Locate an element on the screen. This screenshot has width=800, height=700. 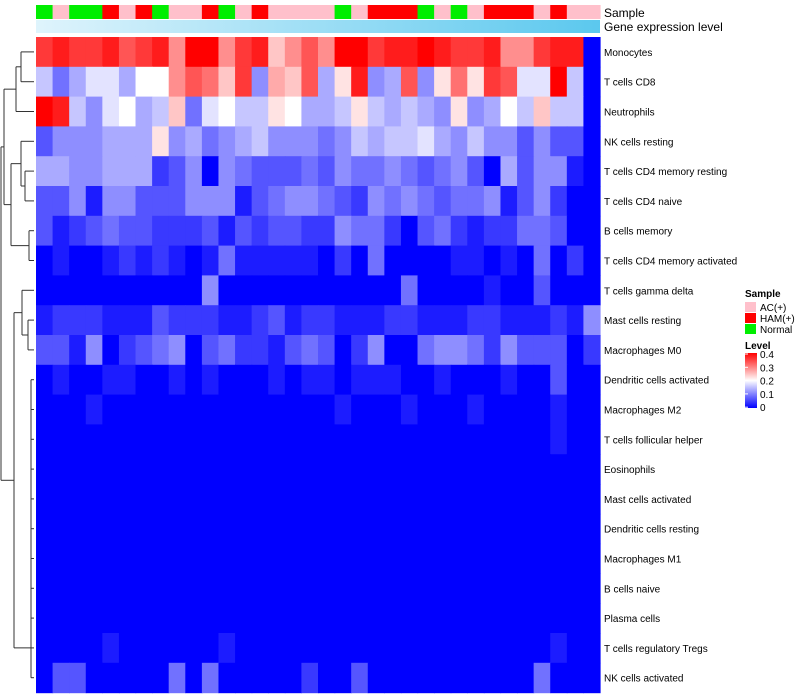
level-legend: Level 0.4 0.3 0.2 0.1 0 is located at coordinates (759, 377).